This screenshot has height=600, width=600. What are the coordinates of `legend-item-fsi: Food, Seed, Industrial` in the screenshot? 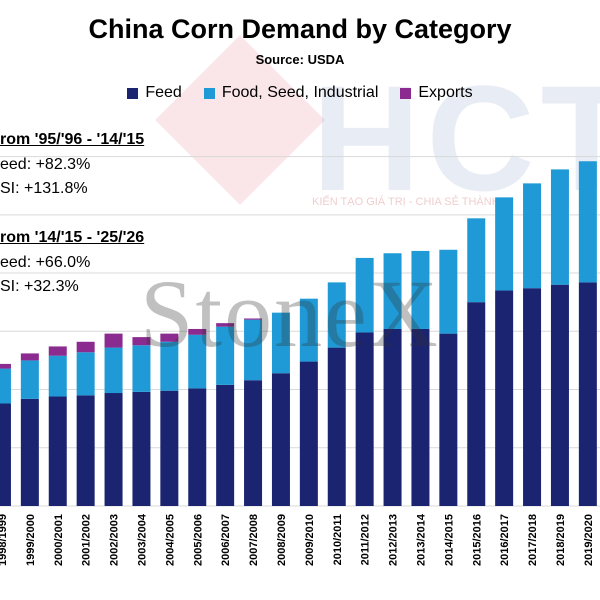 It's located at (291, 93).